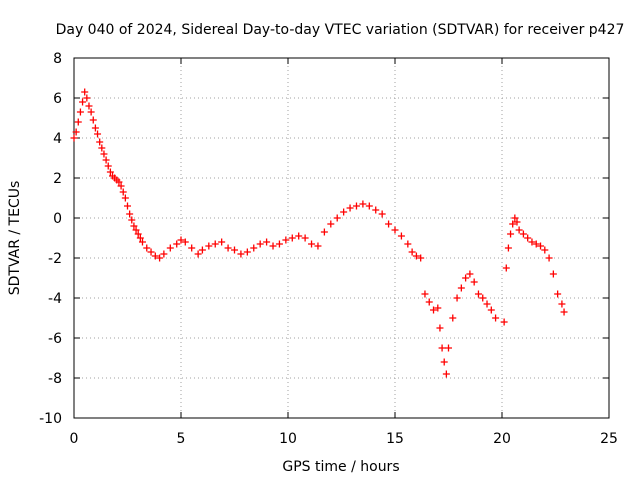 Image resolution: width=640 pixels, height=480 pixels. I want to click on y-tick-label: -2, so click(55, 259).